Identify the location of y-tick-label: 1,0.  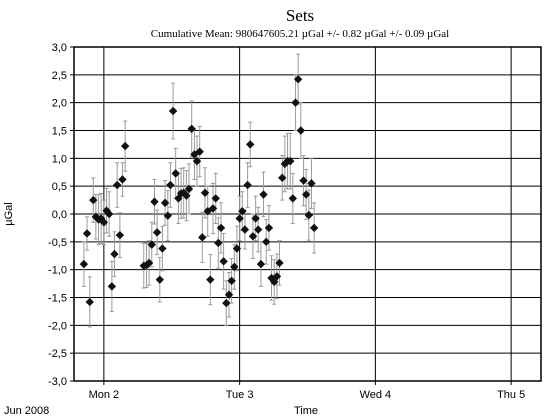
(59, 159).